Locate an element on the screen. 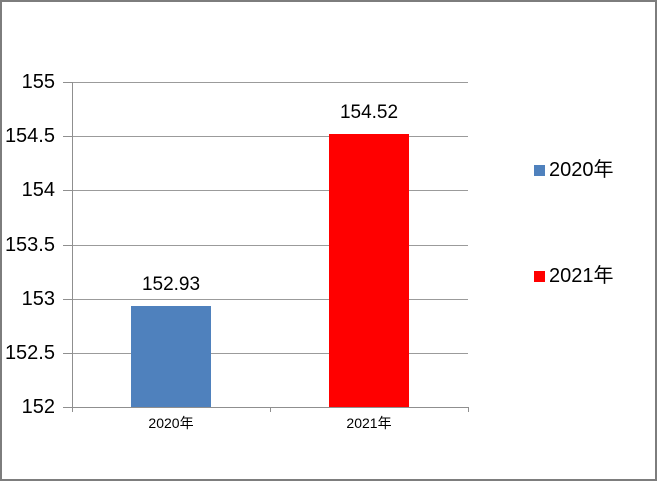  y-axis-tick-label: 152.5 is located at coordinates (29, 353).